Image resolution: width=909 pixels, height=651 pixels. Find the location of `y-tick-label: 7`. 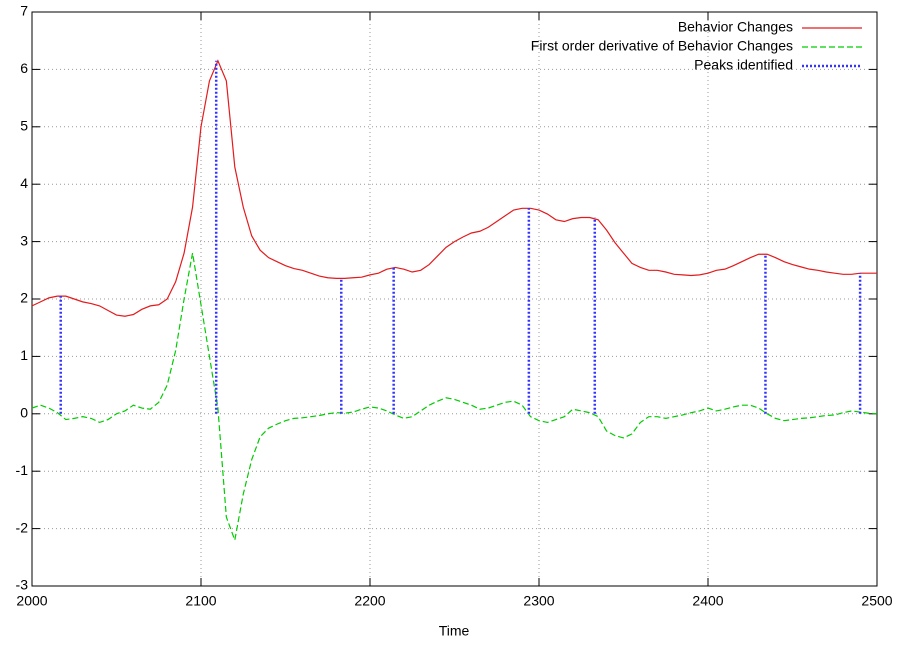

y-tick-label: 7 is located at coordinates (24, 11).